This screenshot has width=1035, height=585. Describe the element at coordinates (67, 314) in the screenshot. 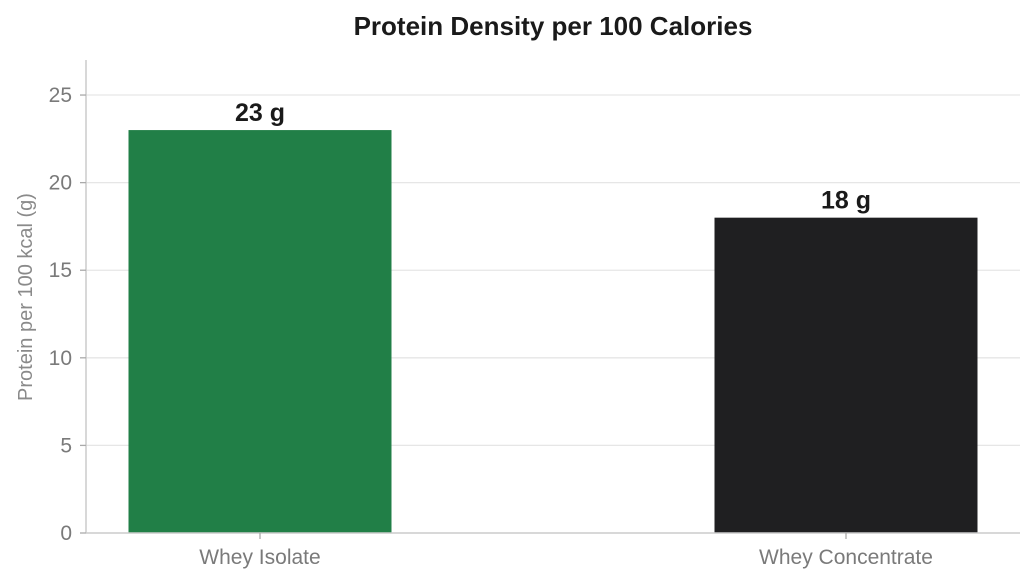

I see `y-ticks: 0 5 10 15 20 25` at that location.